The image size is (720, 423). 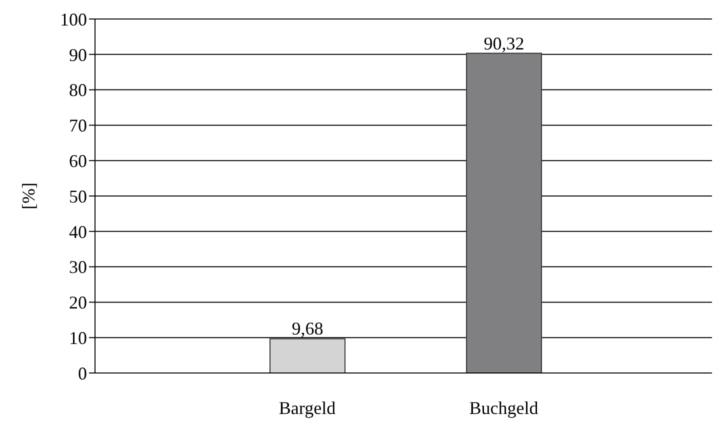 What do you see at coordinates (503, 408) in the screenshot?
I see `x-tick-label: Buchgeld` at bounding box center [503, 408].